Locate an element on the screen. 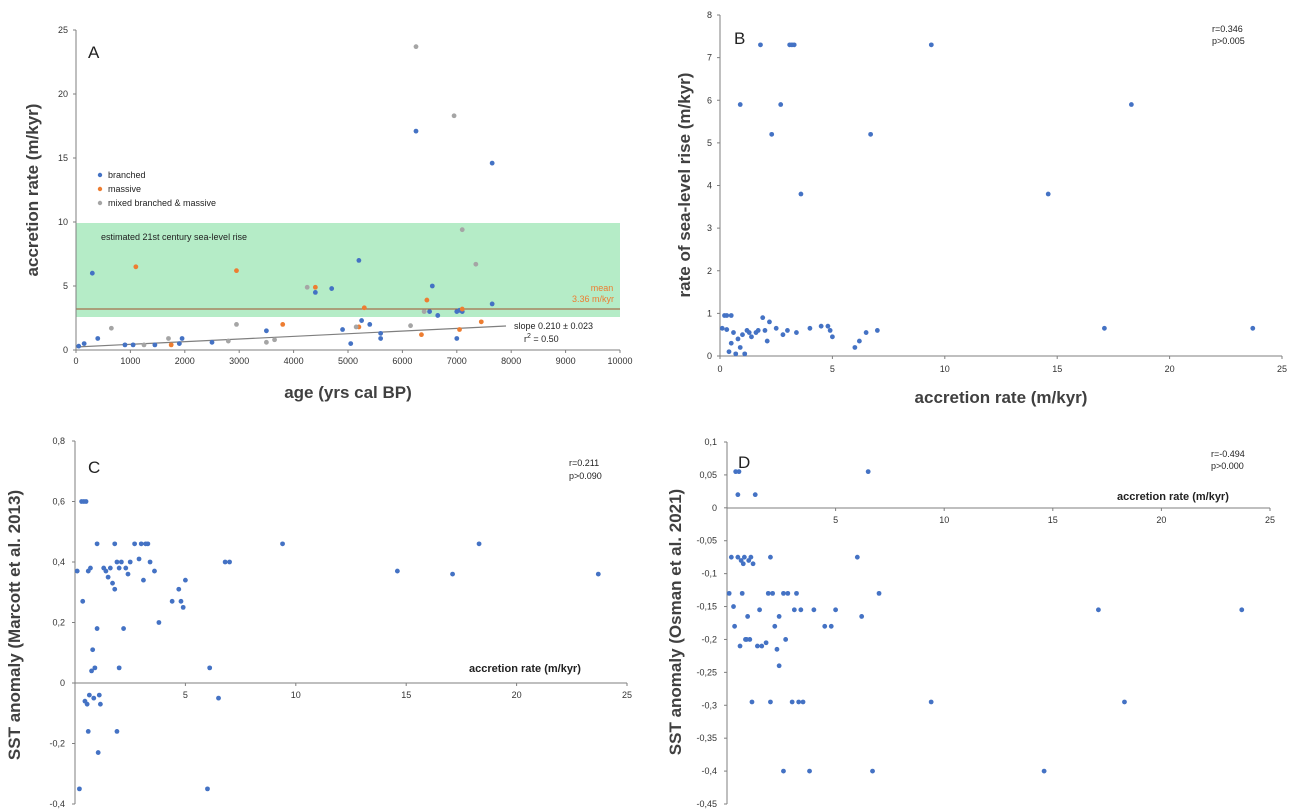 The image size is (1301, 810). panel-a-x-tick-label: 4000 is located at coordinates (294, 361).